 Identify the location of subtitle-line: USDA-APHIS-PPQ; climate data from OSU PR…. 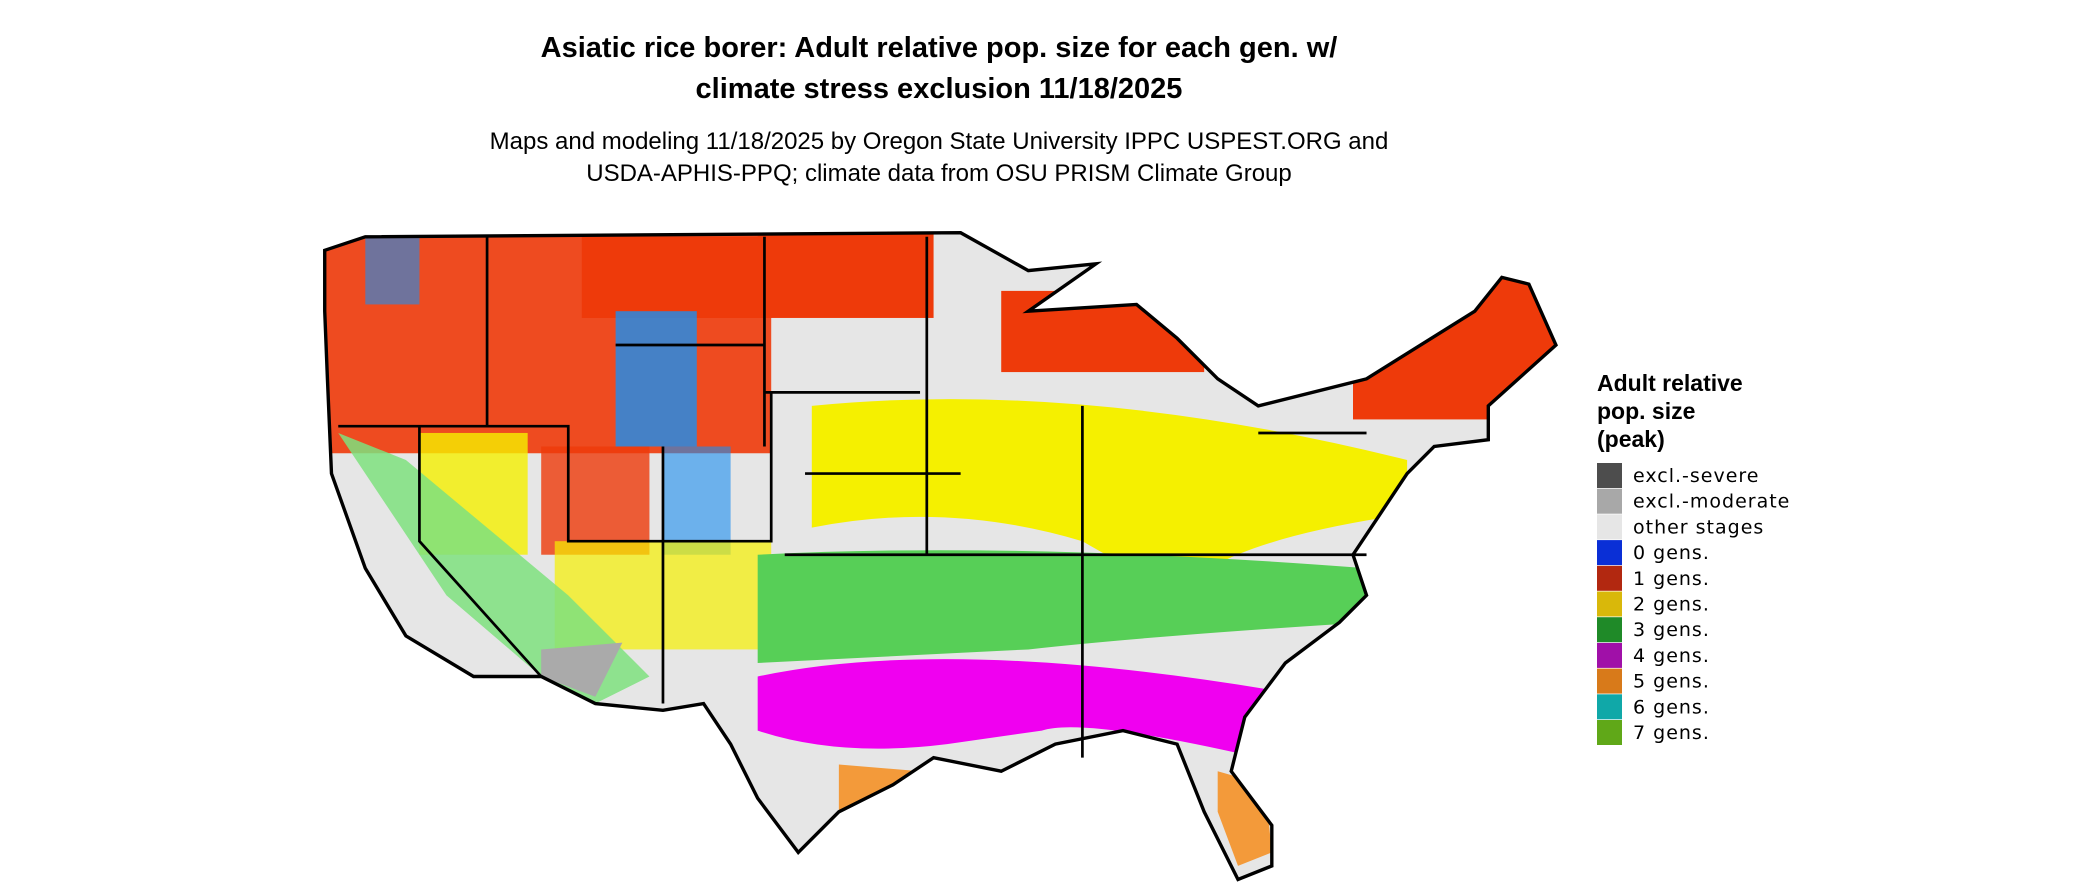
(939, 173).